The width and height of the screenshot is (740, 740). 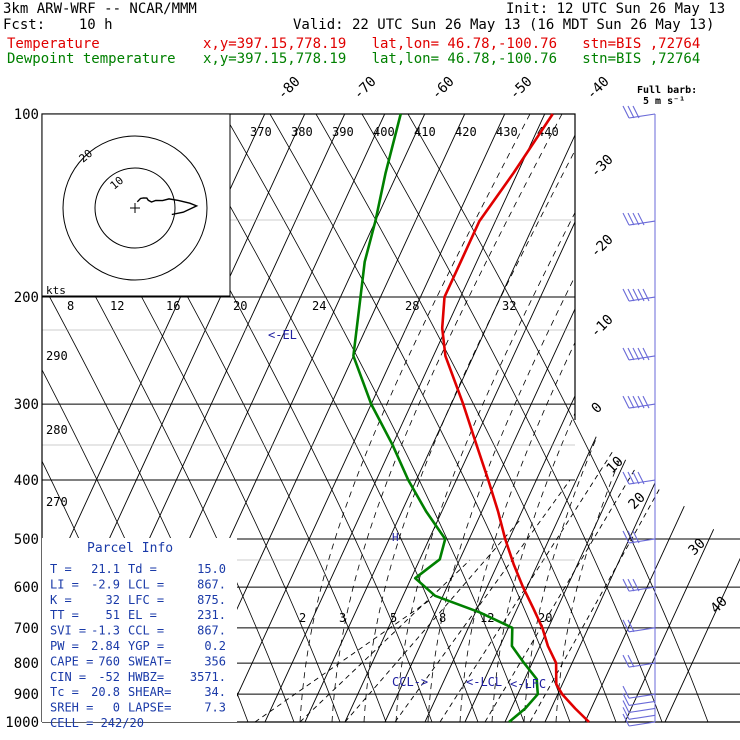 I want to click on legend-dewpoint: Dewpoint temperature, so click(x=91, y=59).